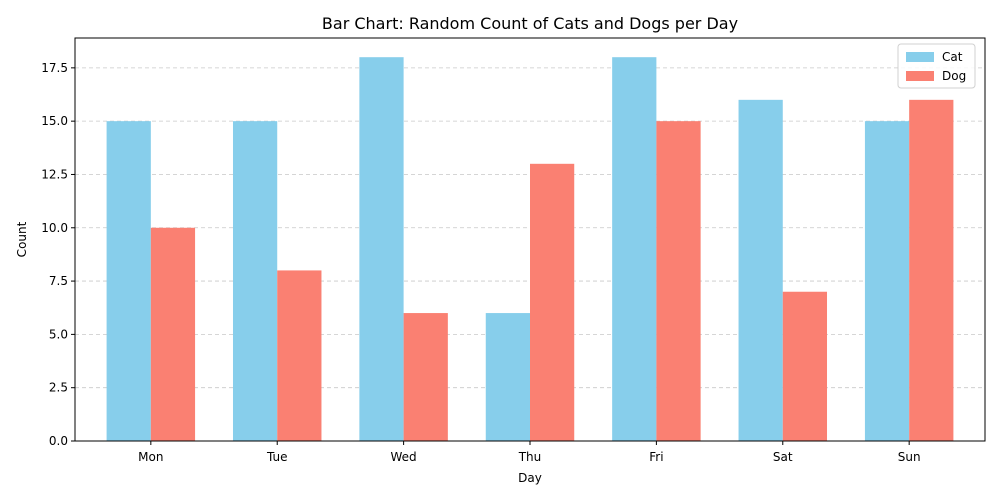 The image size is (1000, 500). Describe the element at coordinates (150, 457) in the screenshot. I see `x-tick-label: Mon` at that location.